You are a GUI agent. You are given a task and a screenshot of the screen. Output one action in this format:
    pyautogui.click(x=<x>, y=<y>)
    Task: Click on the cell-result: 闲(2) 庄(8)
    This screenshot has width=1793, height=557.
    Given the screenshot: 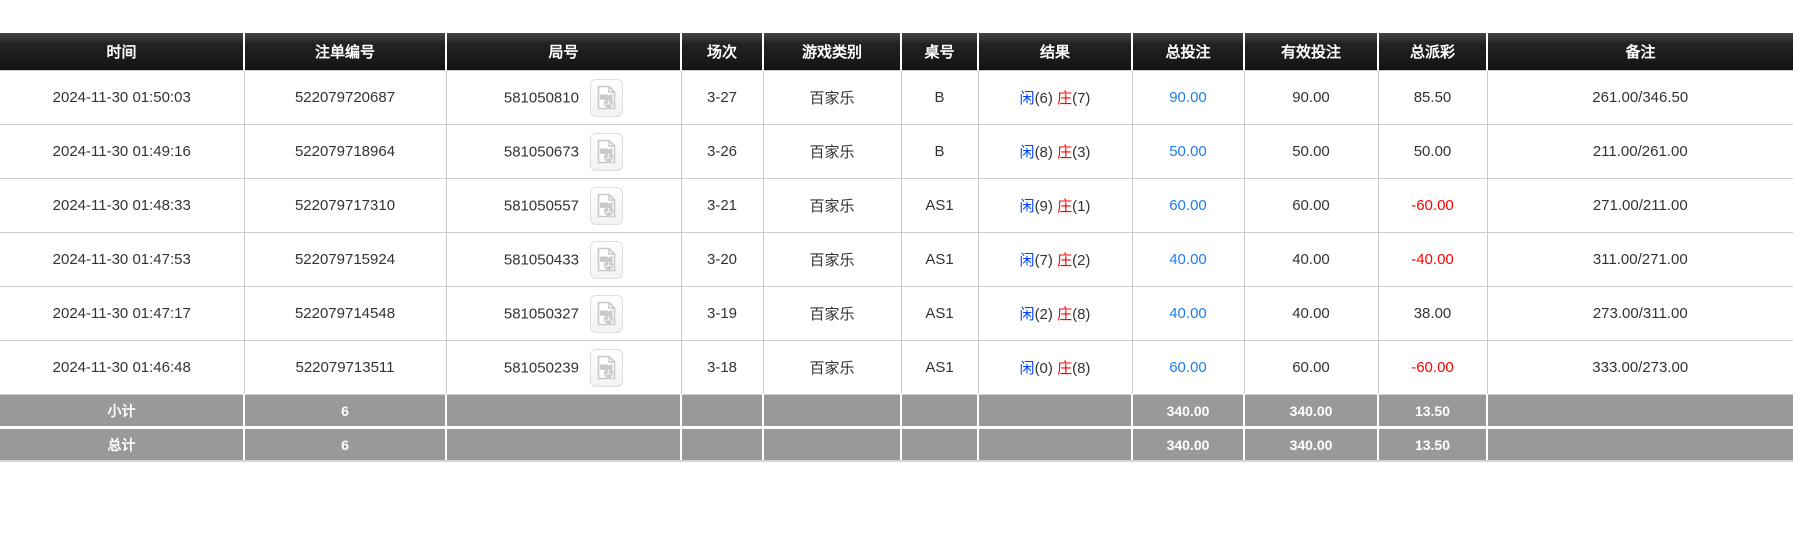 What is the action you would take?
    pyautogui.click(x=1055, y=313)
    